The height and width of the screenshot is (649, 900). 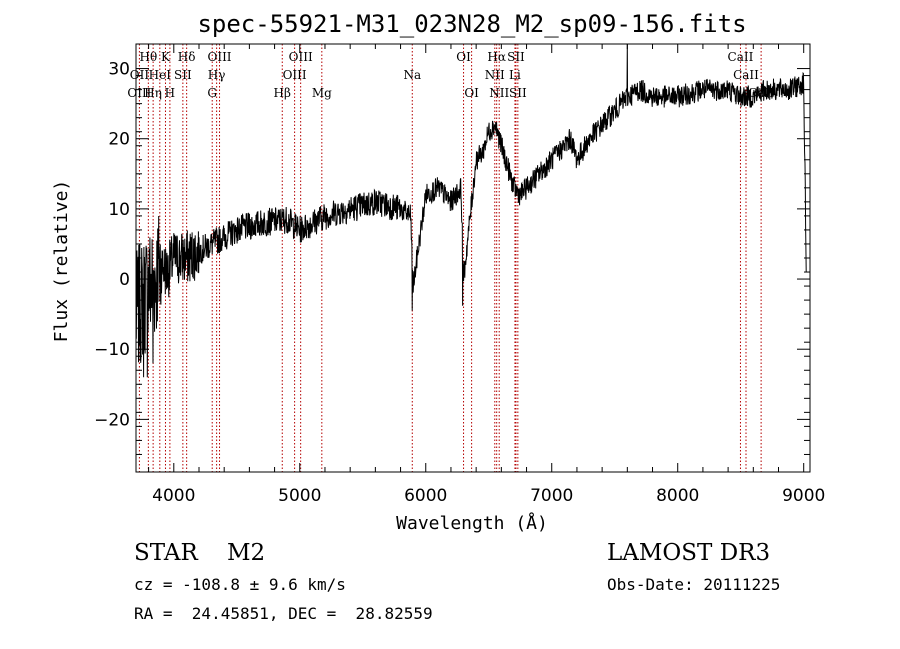 I want to click on spectral-line-label: Hγ, so click(x=217, y=75).